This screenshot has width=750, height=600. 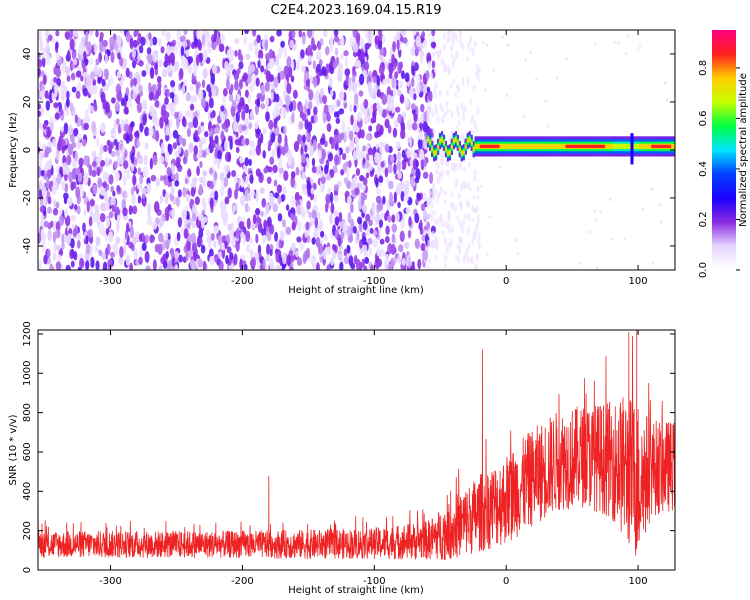 What do you see at coordinates (506, 581) in the screenshot?
I see `snr-x-tick-label: 0` at bounding box center [506, 581].